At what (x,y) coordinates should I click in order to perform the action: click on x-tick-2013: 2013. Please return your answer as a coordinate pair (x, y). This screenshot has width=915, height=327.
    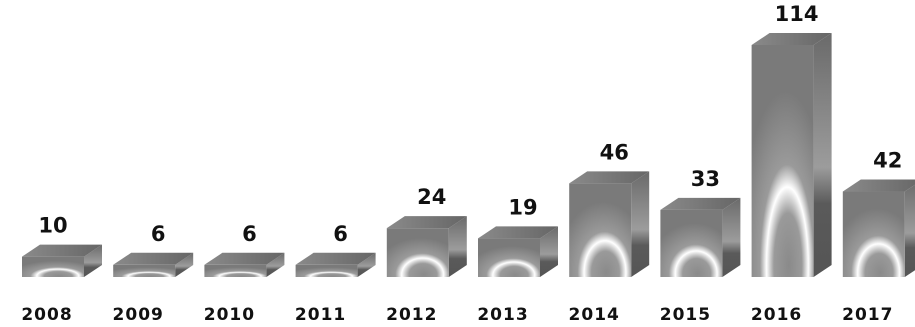
    Looking at the image, I should click on (502, 315).